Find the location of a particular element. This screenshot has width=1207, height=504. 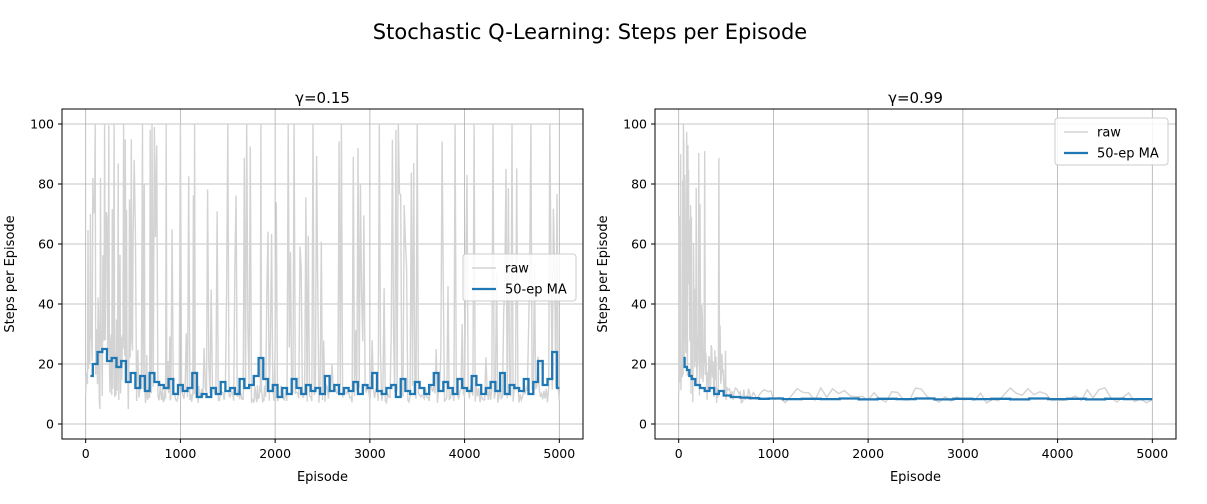

subplot-title: γ=0.15 is located at coordinates (322, 98).